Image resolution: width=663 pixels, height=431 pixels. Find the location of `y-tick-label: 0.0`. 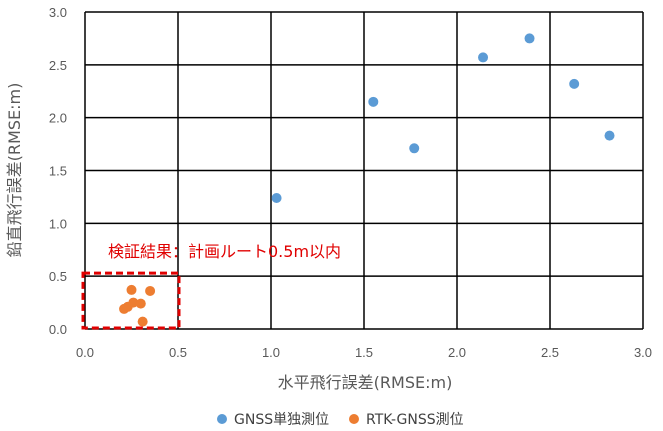

y-tick-label: 0.0 is located at coordinates (58, 329).